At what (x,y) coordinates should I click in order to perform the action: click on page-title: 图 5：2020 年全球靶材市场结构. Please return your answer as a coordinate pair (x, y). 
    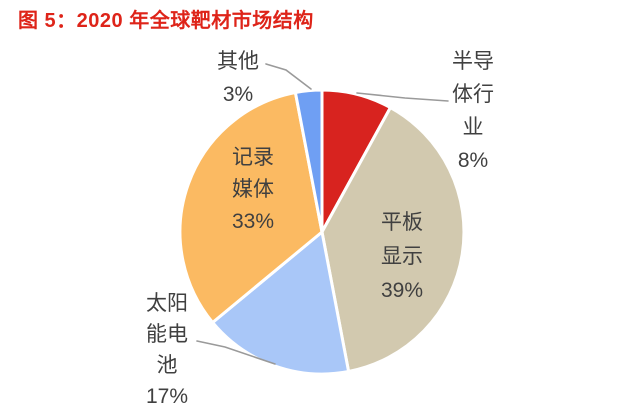
    Looking at the image, I should click on (166, 21).